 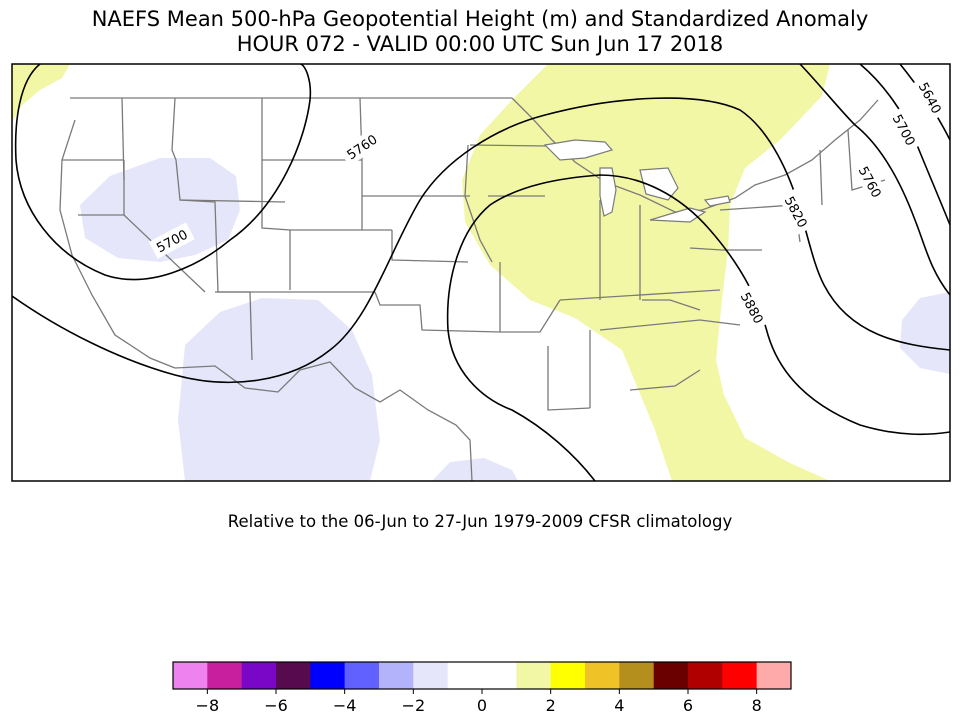 I want to click on colorbar-tick-label: −8, so click(x=208, y=705).